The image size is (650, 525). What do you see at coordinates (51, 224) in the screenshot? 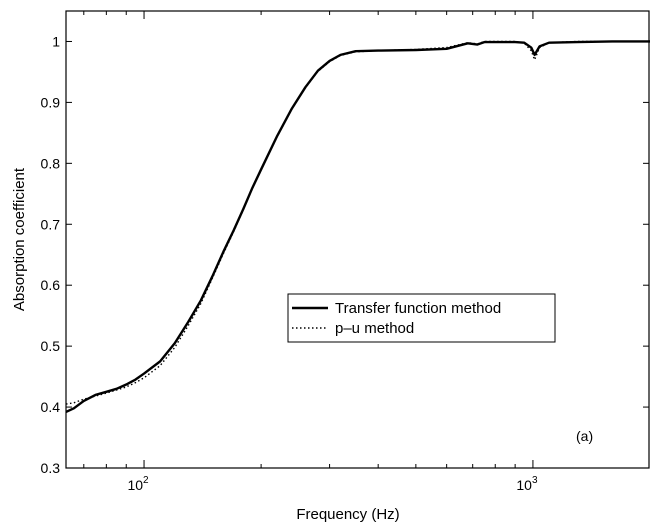
I see `y-tick-label: 0.7` at bounding box center [51, 224].